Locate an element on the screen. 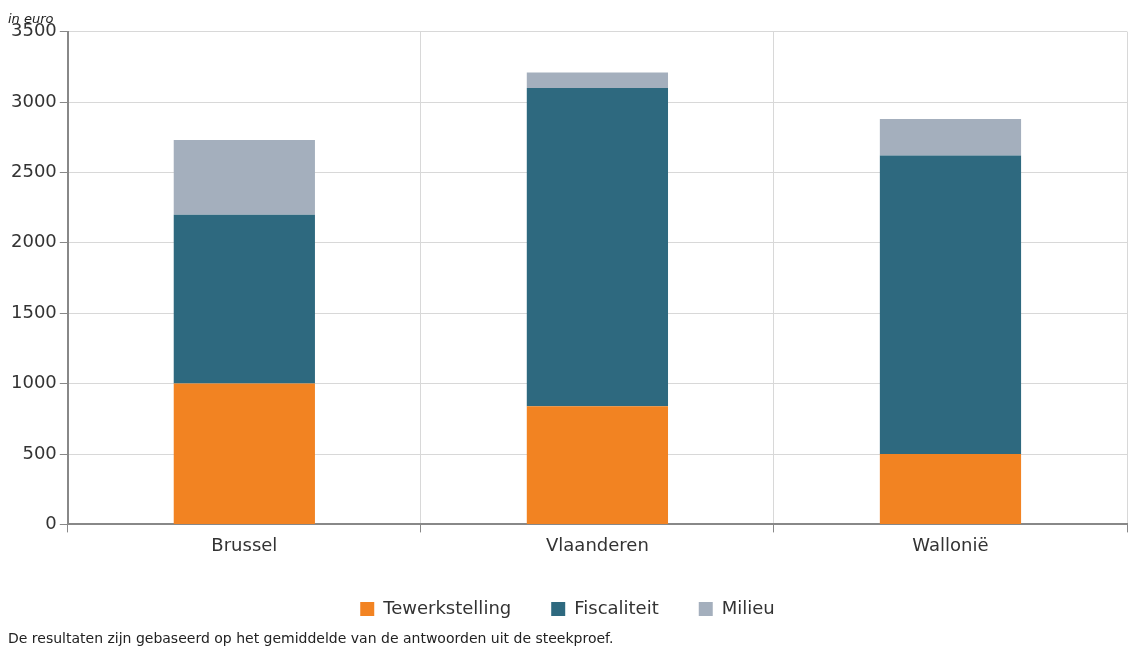 The height and width of the screenshot is (662, 1139). x-tick-label: Vlaanderen is located at coordinates (597, 544).